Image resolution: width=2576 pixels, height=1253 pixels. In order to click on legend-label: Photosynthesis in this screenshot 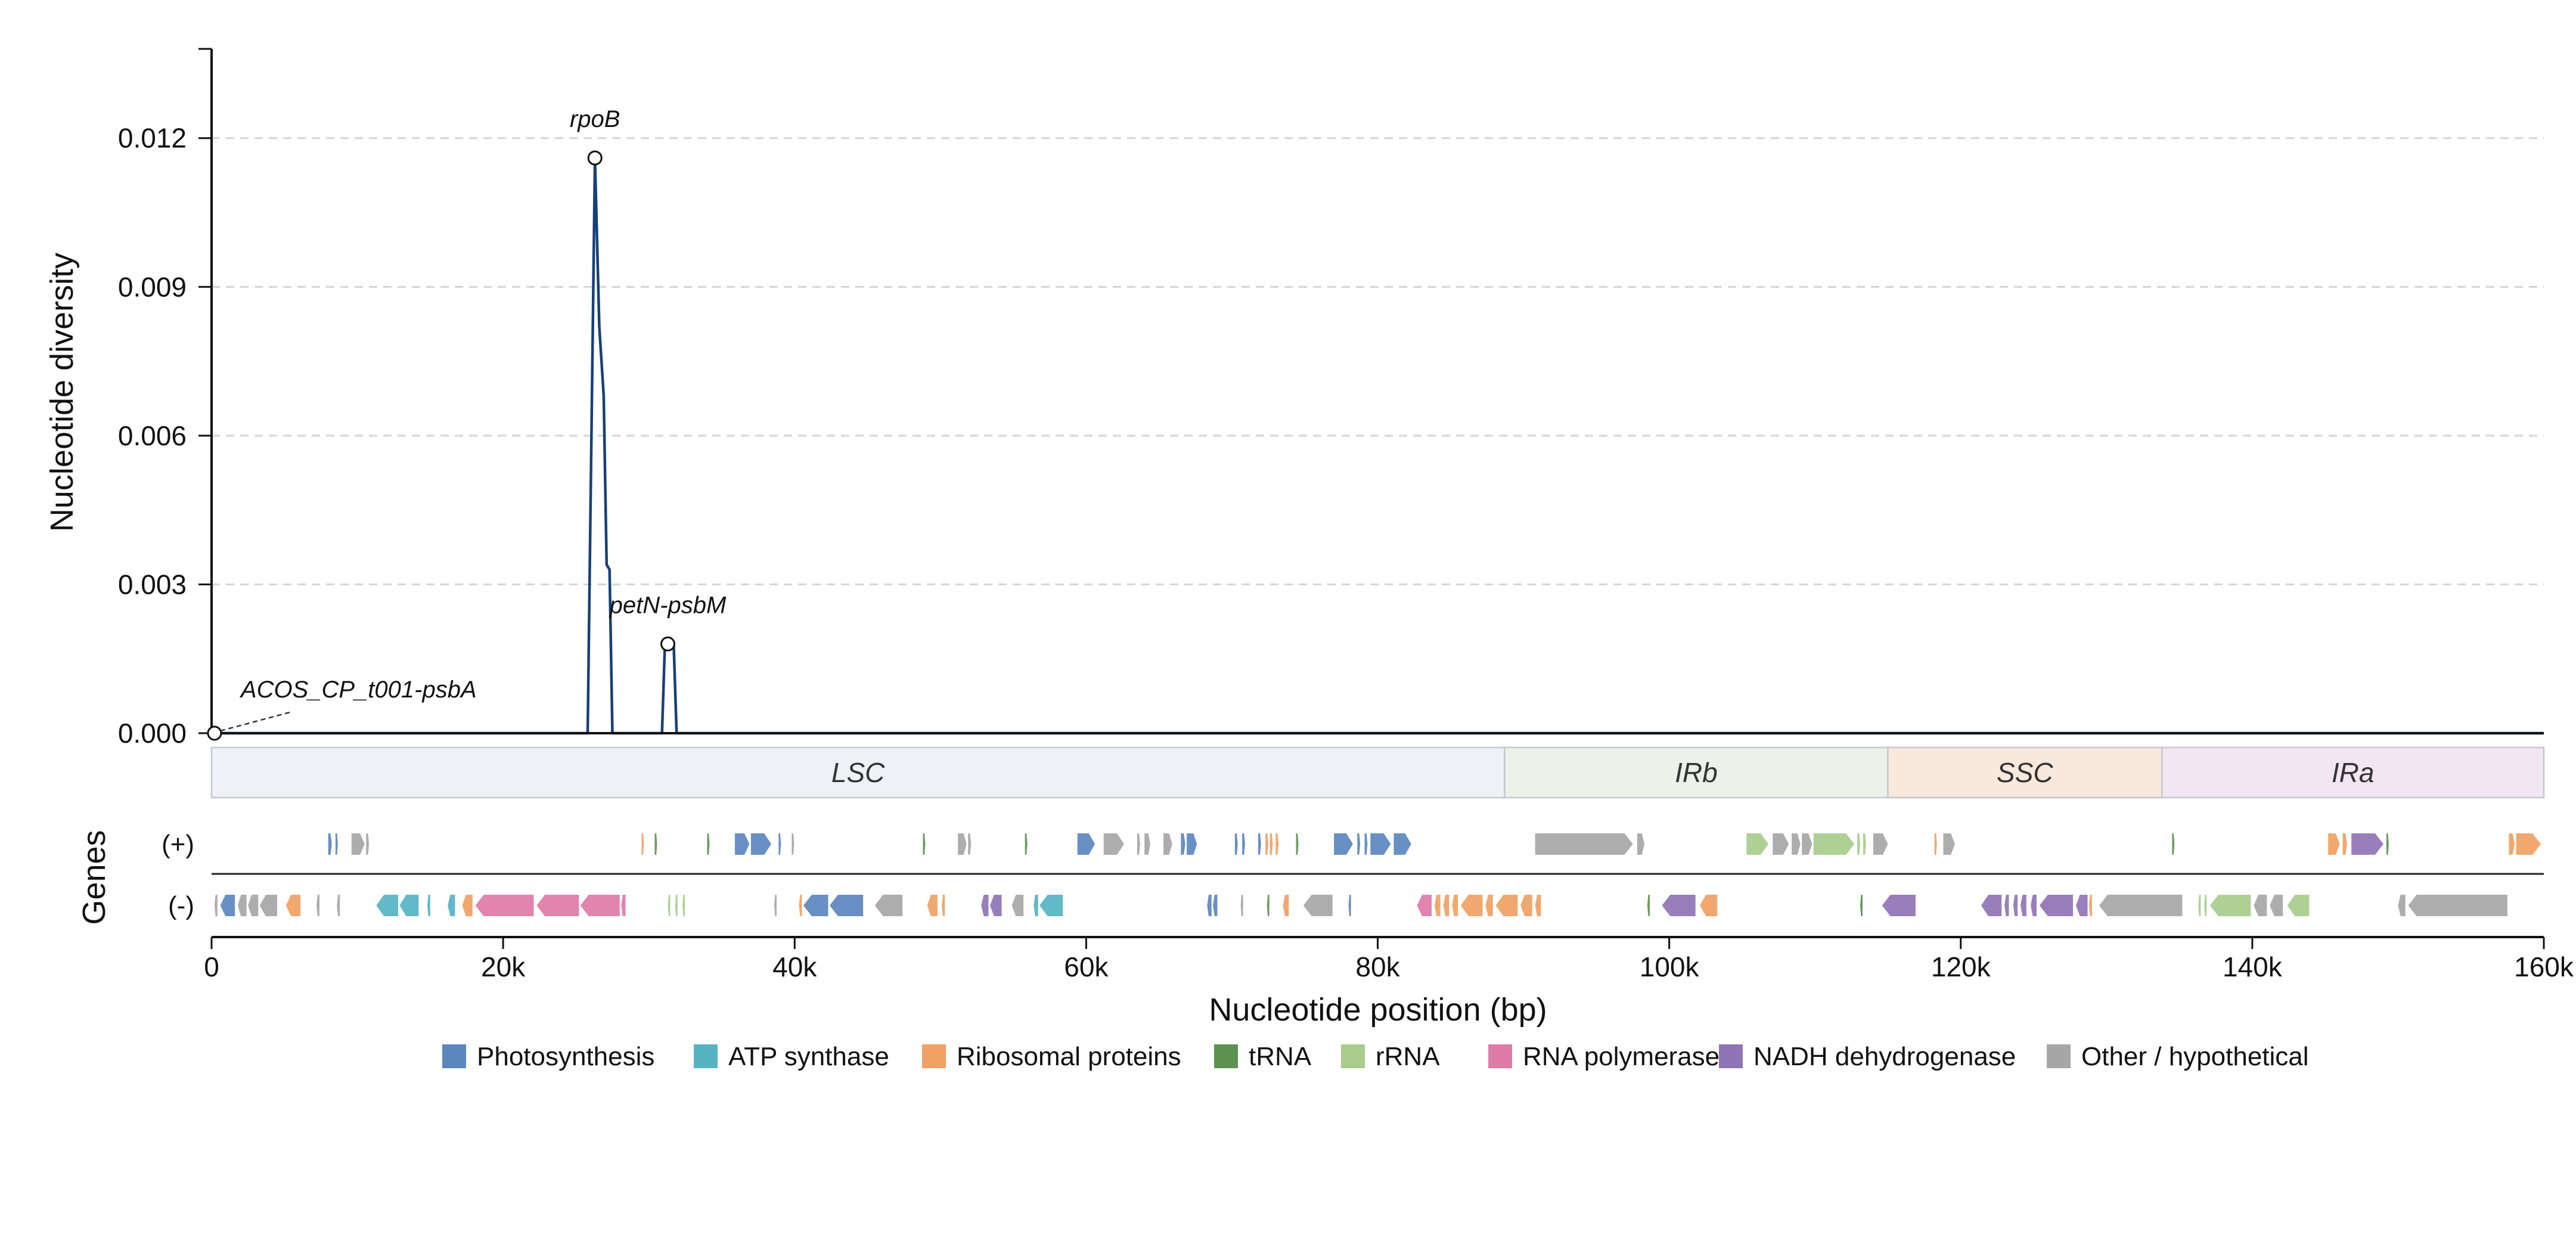, I will do `click(565, 1056)`.